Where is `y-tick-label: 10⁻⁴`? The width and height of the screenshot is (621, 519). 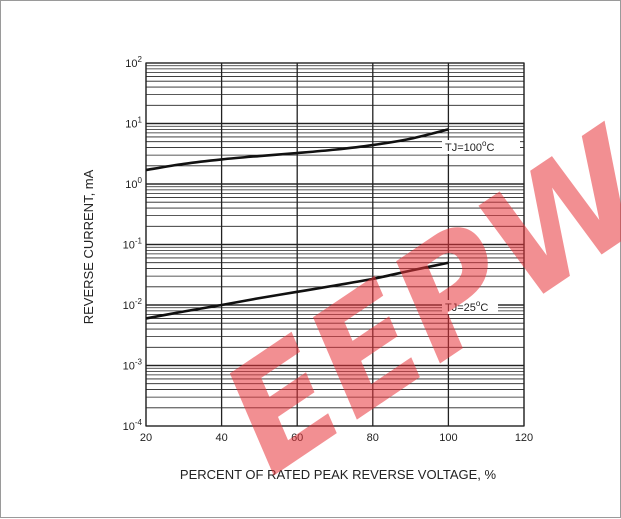 y-tick-label: 10⁻⁴ is located at coordinates (133, 425).